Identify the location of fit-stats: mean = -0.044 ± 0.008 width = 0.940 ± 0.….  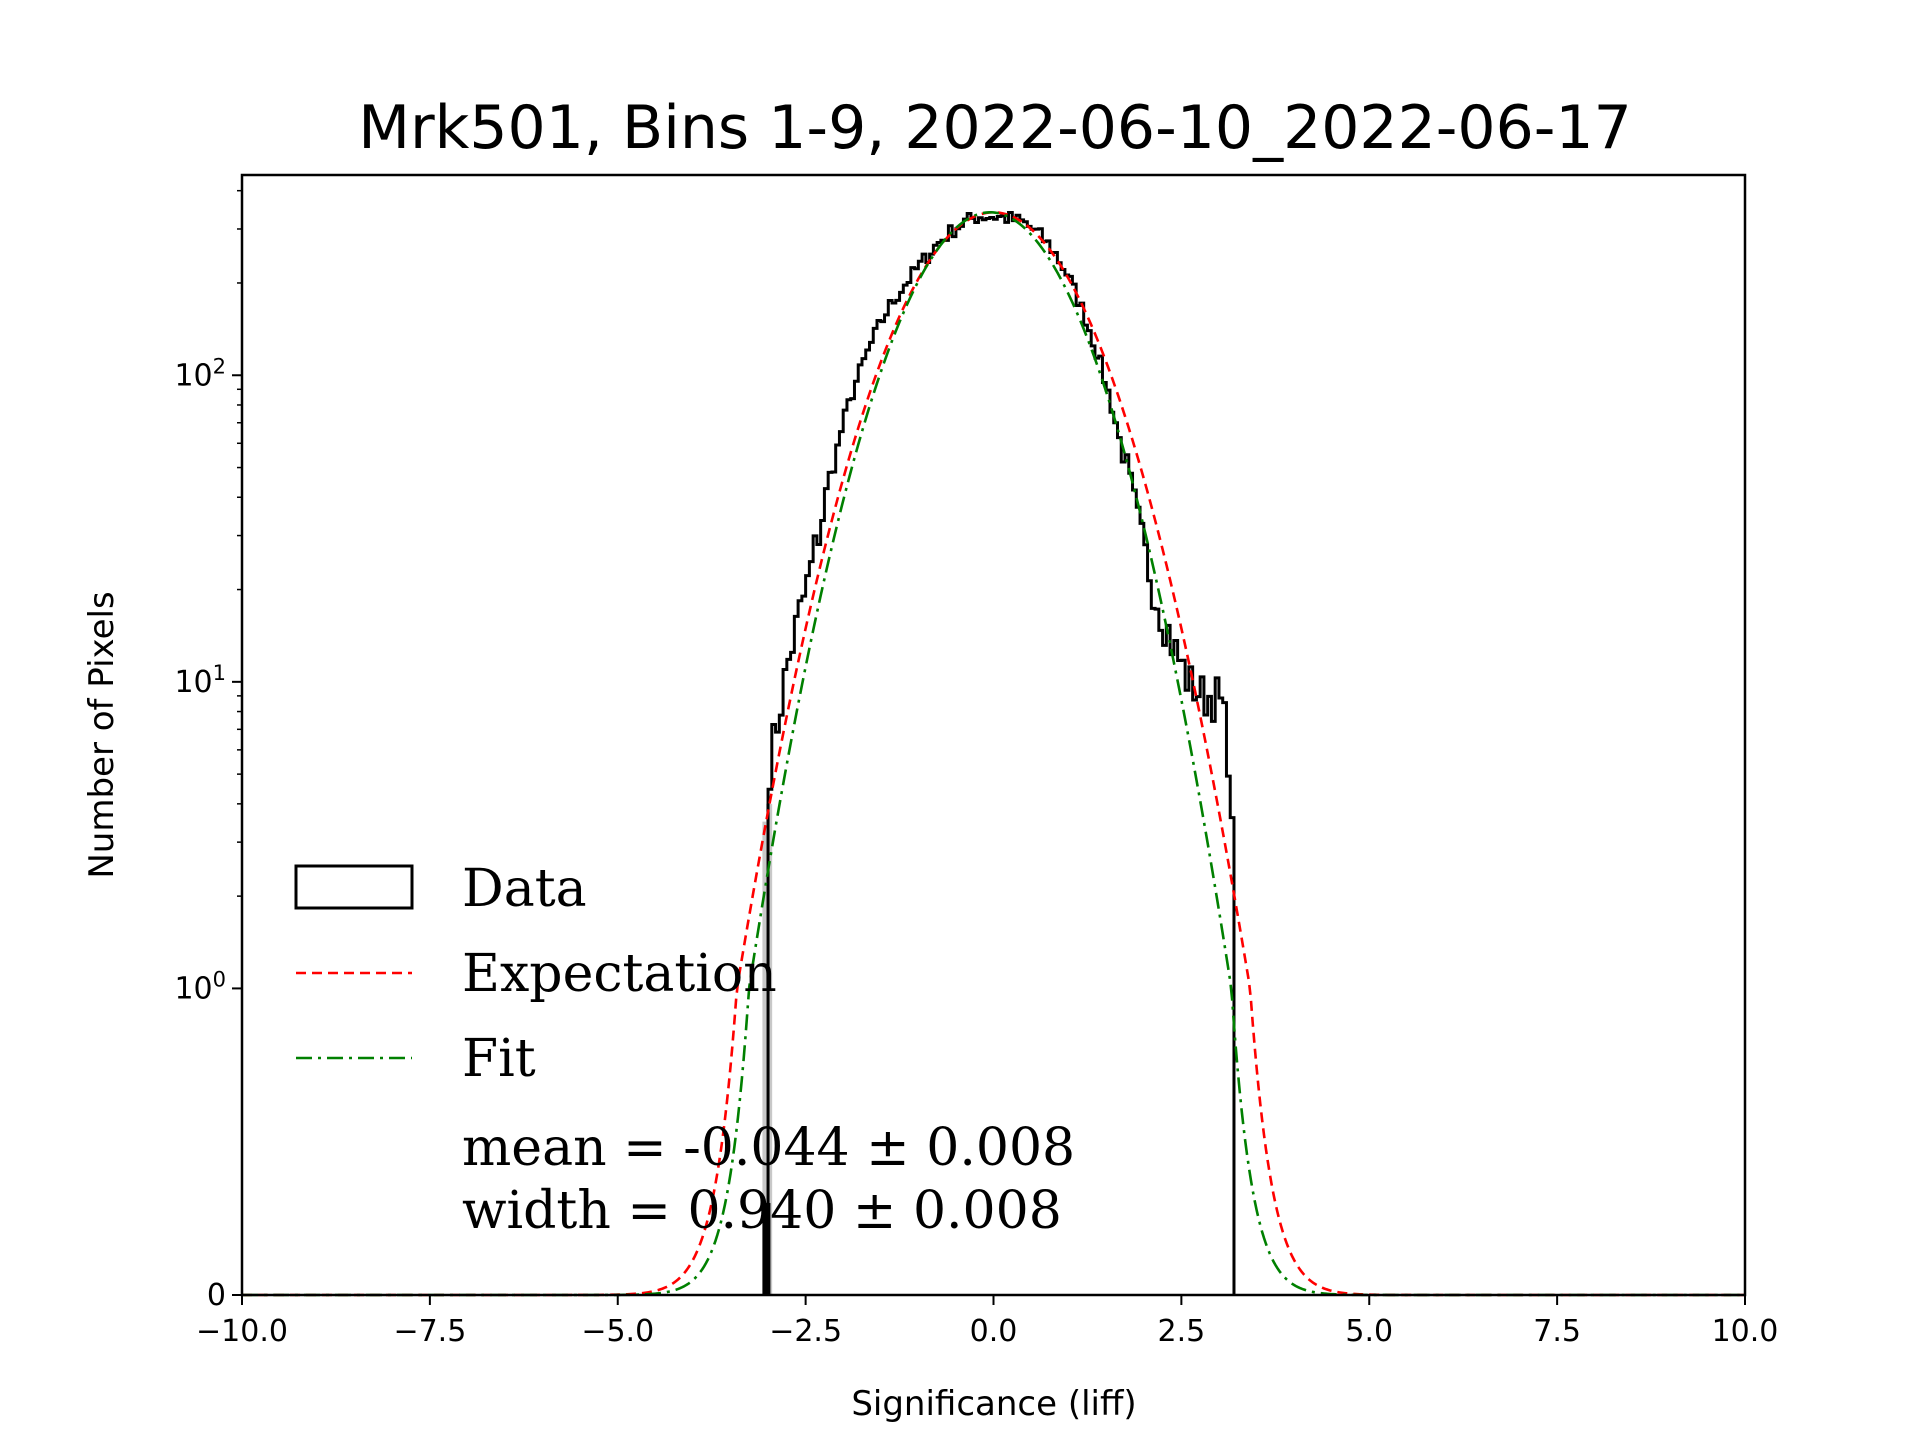
(768, 1179).